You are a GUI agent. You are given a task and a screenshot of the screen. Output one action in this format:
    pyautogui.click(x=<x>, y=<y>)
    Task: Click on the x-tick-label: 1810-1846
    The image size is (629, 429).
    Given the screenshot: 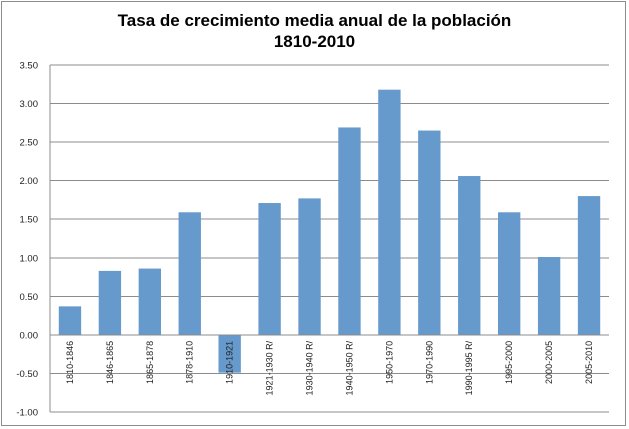 What is the action you would take?
    pyautogui.click(x=70, y=362)
    